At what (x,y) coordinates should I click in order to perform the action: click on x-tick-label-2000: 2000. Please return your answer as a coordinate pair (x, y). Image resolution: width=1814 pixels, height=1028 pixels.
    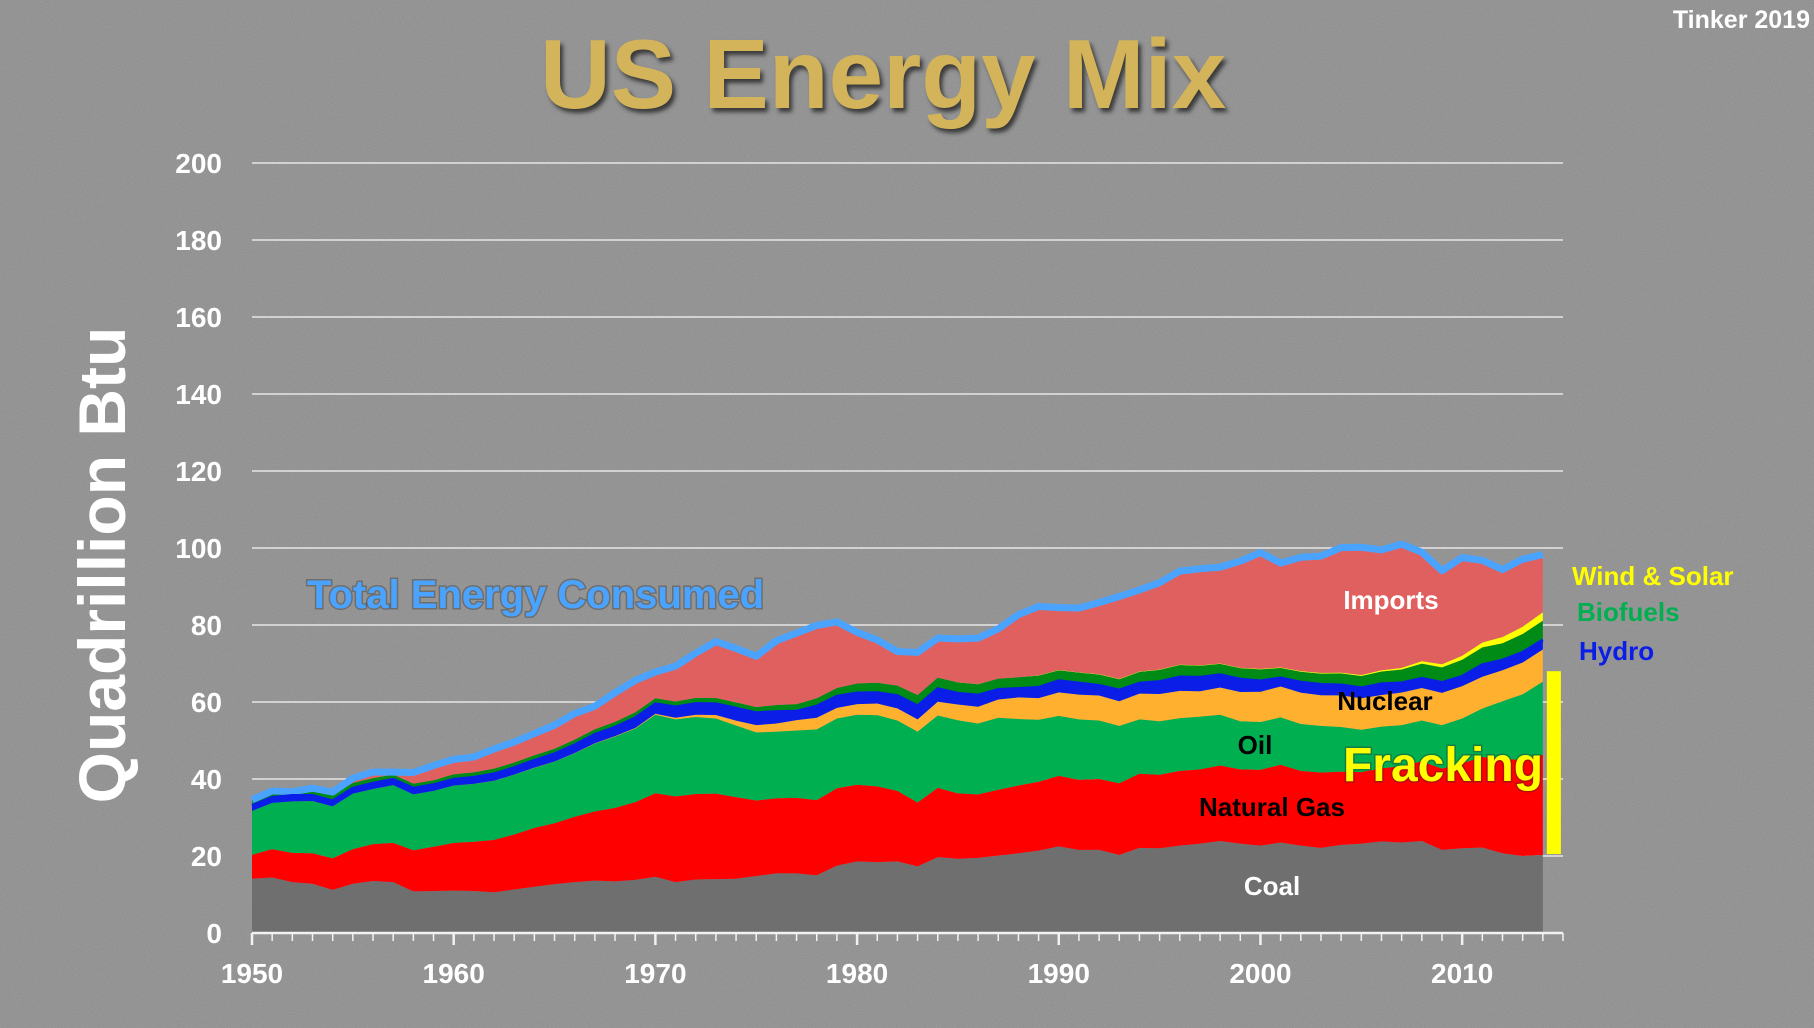
    Looking at the image, I should click on (1260, 973).